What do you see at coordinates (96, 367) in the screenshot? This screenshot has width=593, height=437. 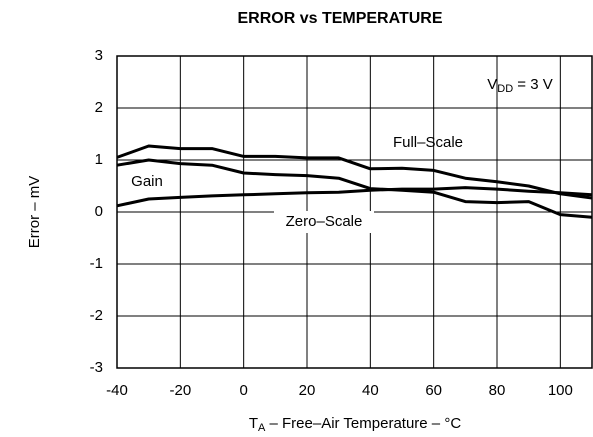 I see `y-tick-label: -3` at bounding box center [96, 367].